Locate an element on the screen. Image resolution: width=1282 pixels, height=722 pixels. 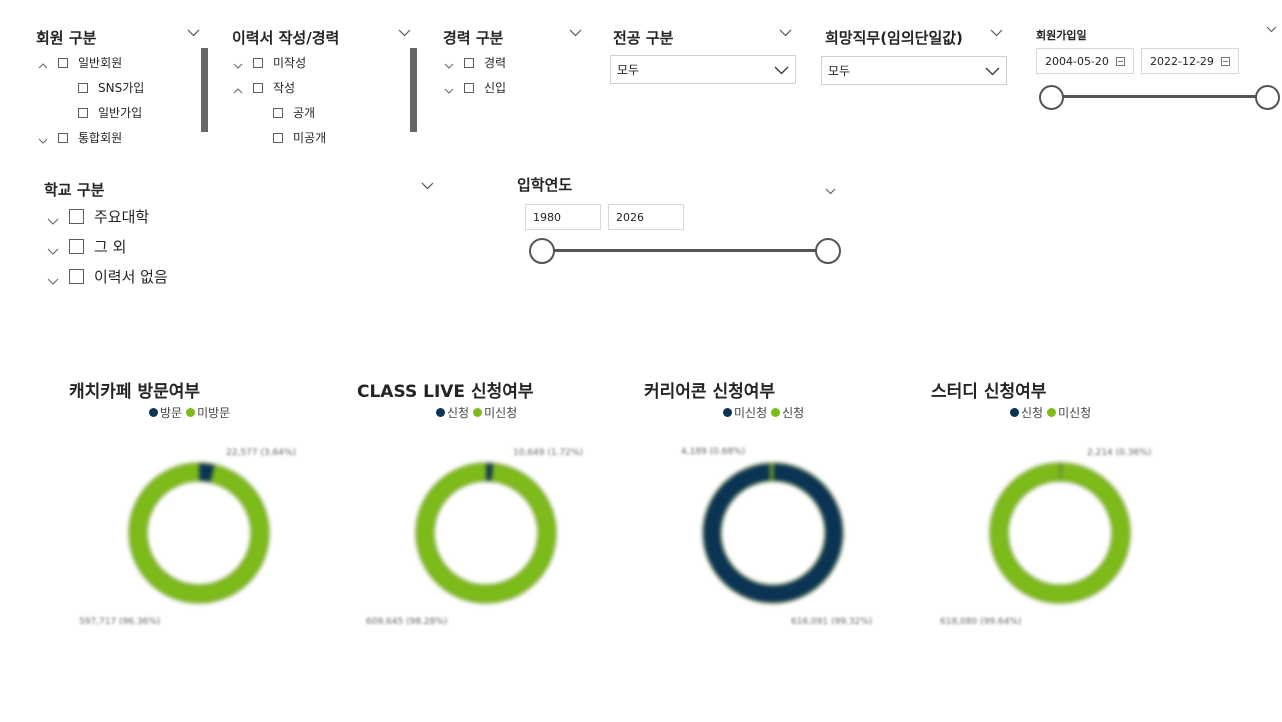
admission-year-start-input: 1980 is located at coordinates (563, 217).